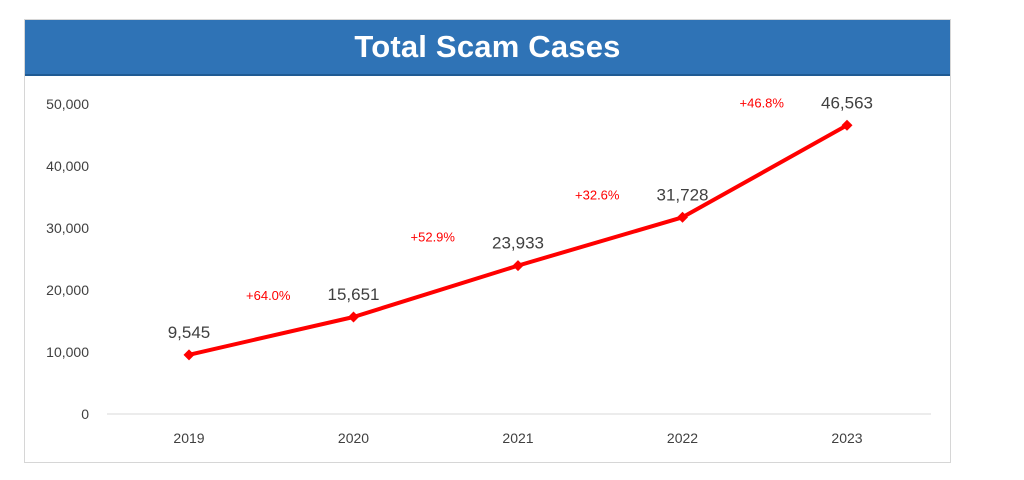  I want to click on data-label: 31,728, so click(683, 194).